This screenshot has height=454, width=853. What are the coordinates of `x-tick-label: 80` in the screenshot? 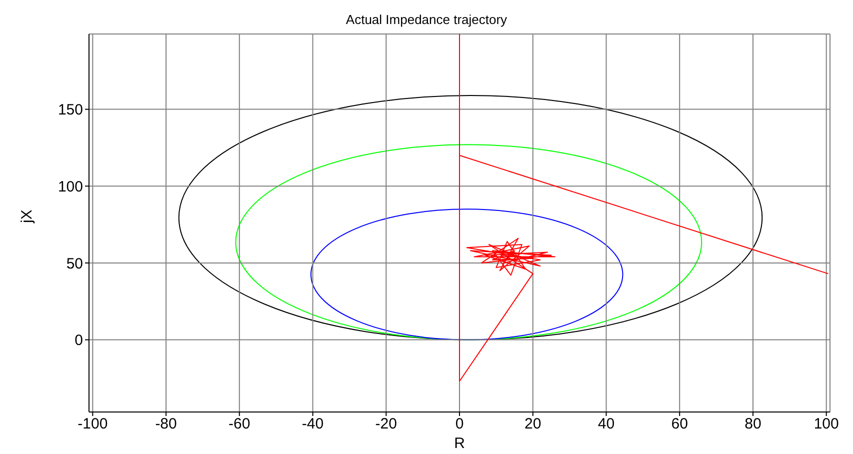 It's located at (753, 424).